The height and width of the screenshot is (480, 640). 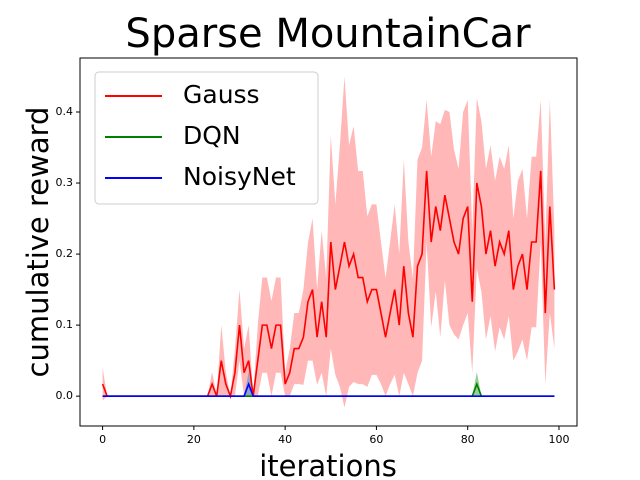 What do you see at coordinates (194, 439) in the screenshot?
I see `x-tick-label: 20` at bounding box center [194, 439].